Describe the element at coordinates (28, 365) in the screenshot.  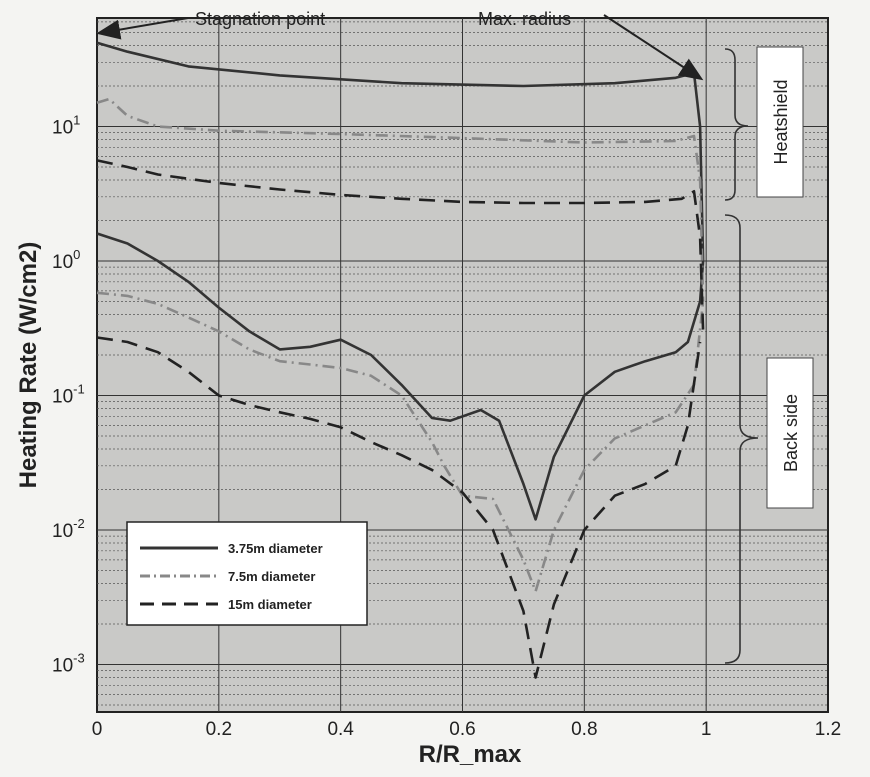
I see `y-axis-title: Heating Rate (W/cm2)` at that location.